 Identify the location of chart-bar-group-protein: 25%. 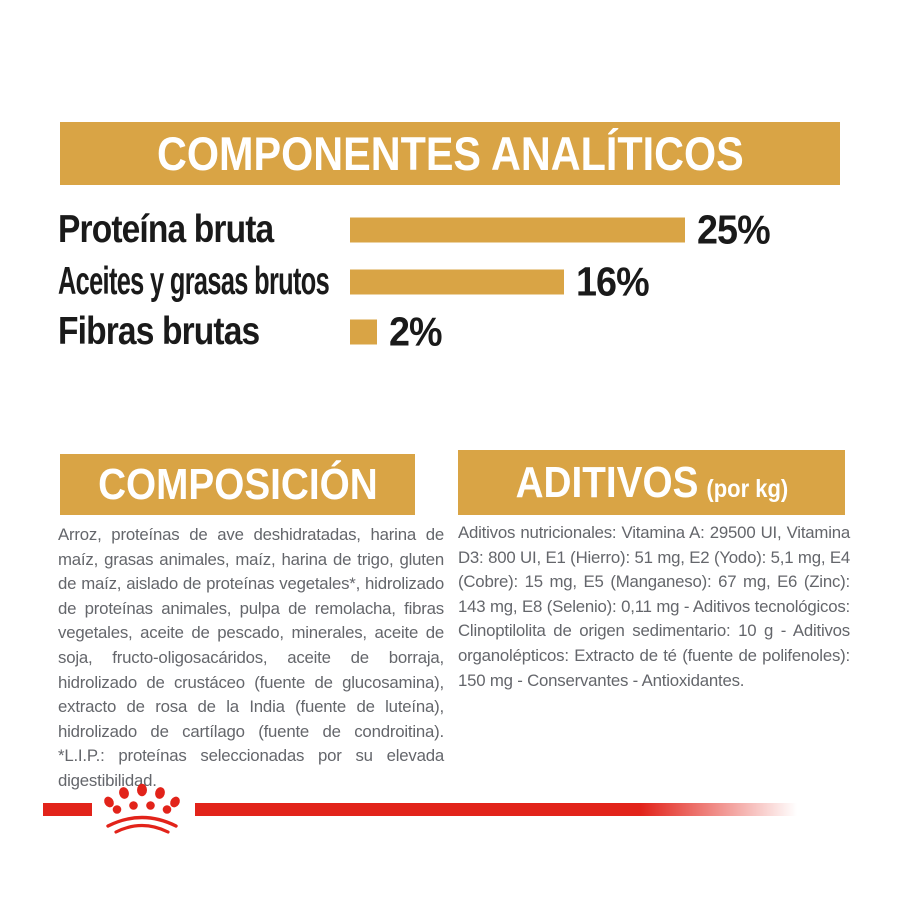
(563, 230).